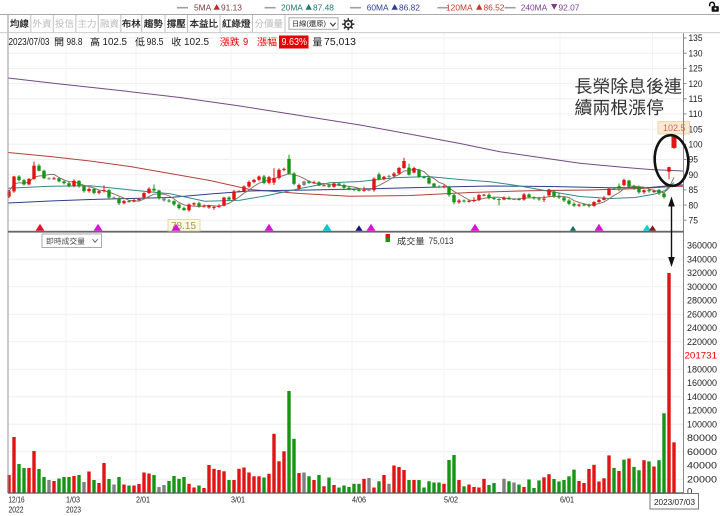  I want to click on svg-text: 120MA, so click(459, 7).